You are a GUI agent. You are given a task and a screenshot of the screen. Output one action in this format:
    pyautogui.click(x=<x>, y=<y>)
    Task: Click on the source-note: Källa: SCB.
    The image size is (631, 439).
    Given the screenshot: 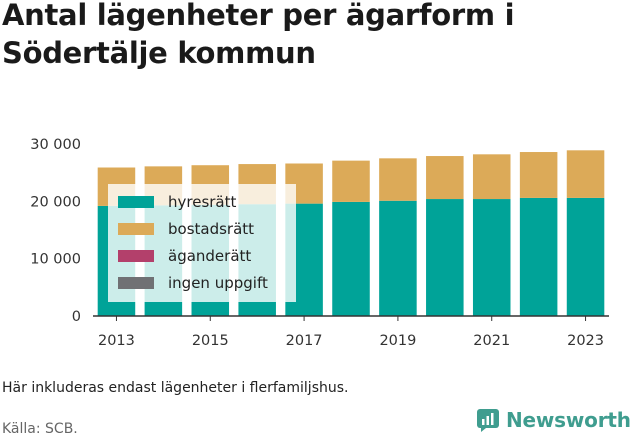 What is the action you would take?
    pyautogui.click(x=40, y=429)
    